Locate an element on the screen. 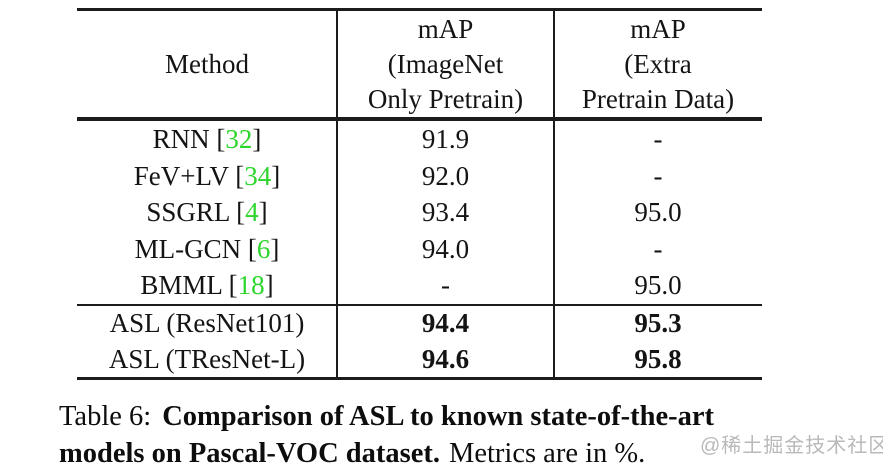 The height and width of the screenshot is (473, 883). citation-number: 34 is located at coordinates (258, 175).